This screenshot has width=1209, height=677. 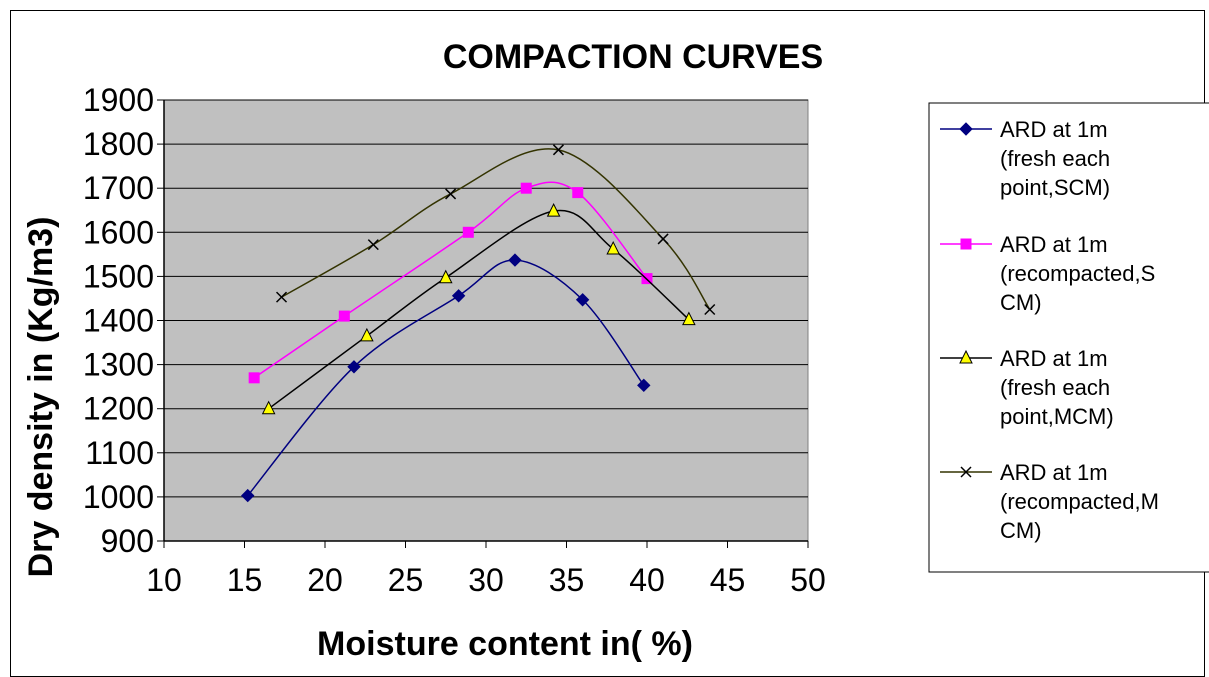 I want to click on legend-item: ARD at 1m (recompacted,M CM), so click(x=1049, y=501).